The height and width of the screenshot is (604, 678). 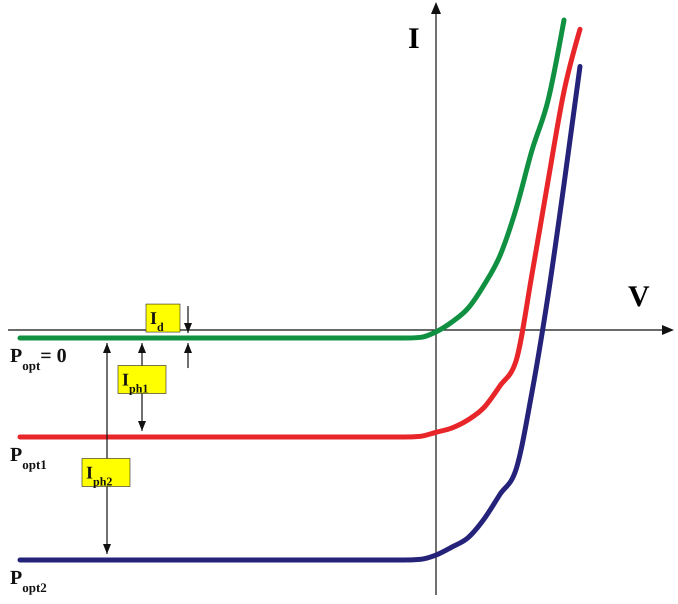 I want to click on series-label: P$_{opt2}$, so click(x=28, y=581).